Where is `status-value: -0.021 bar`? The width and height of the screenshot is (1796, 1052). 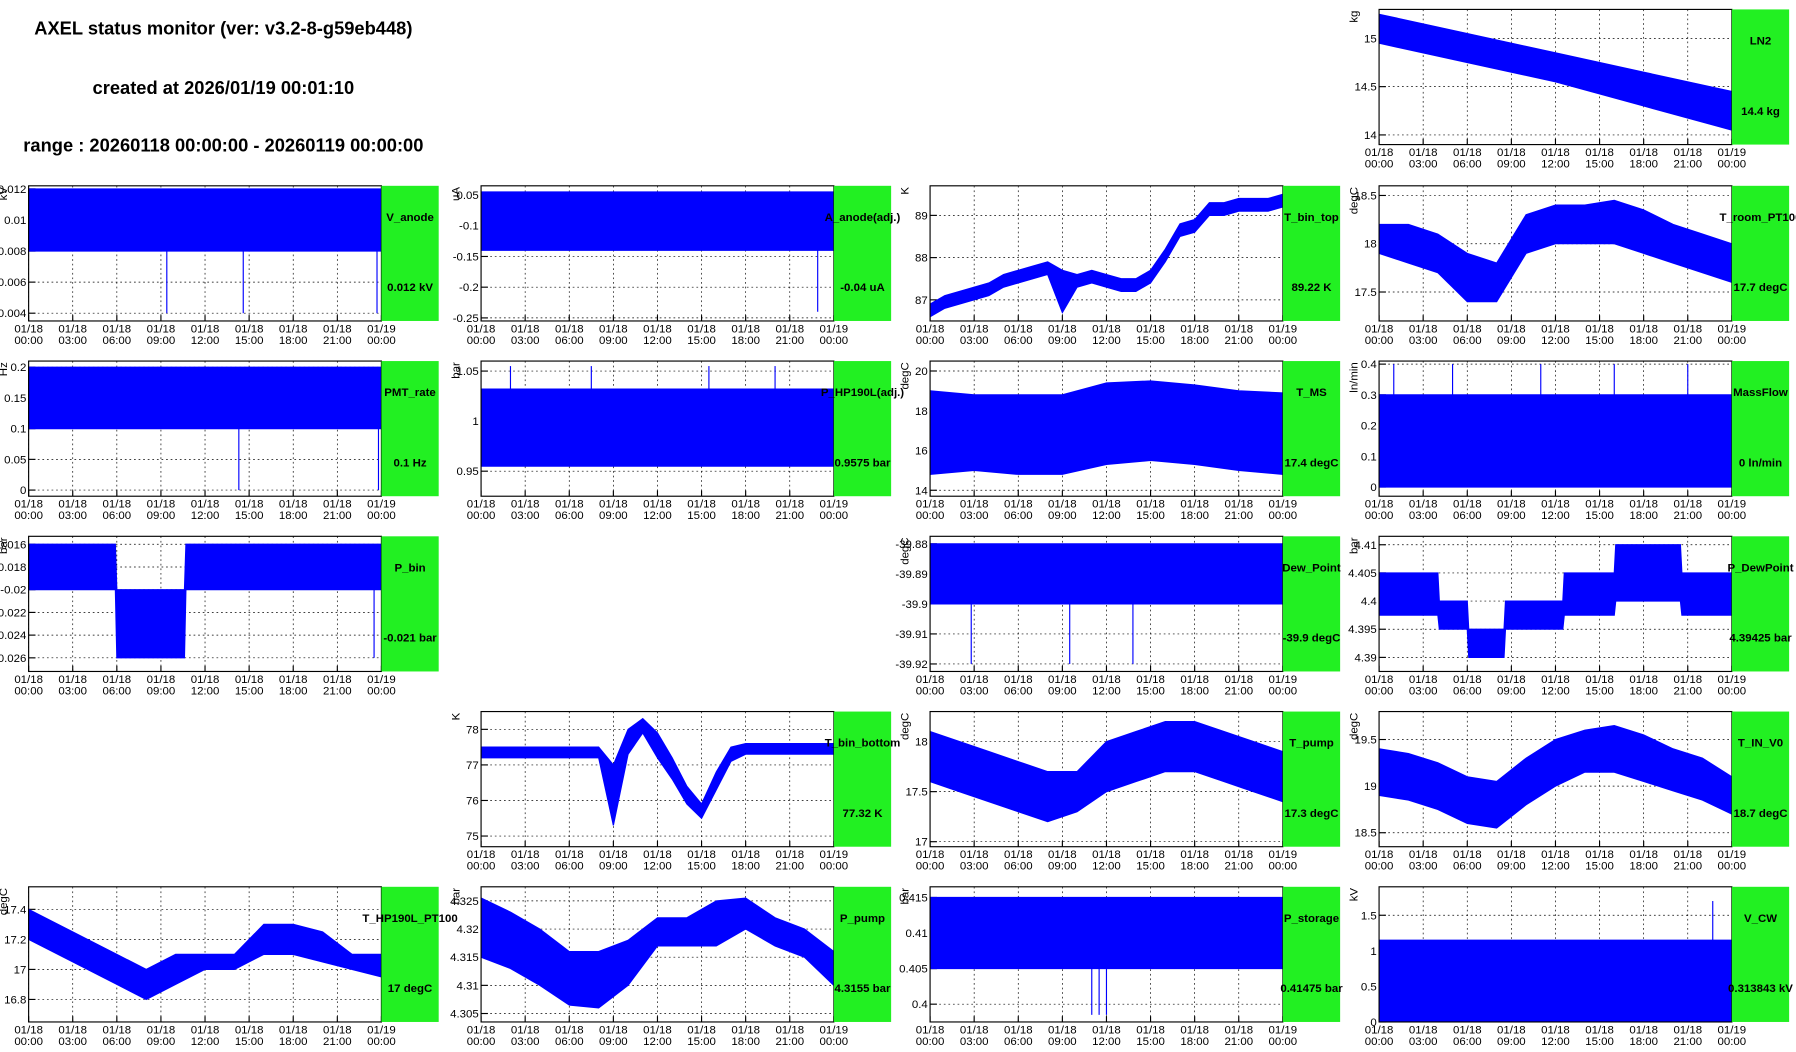
status-value: -0.021 bar is located at coordinates (410, 639).